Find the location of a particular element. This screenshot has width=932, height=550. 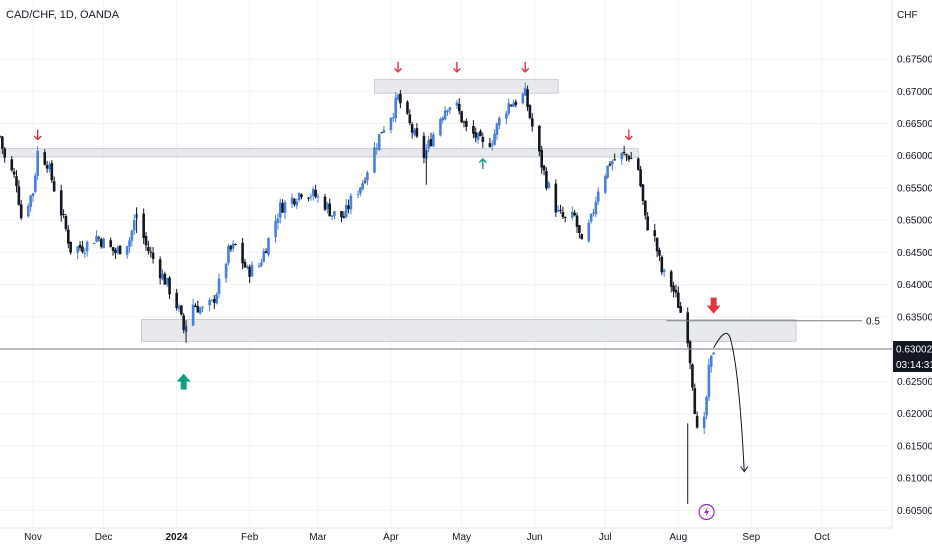

y-tick-label: 0.62500 is located at coordinates (914, 382).